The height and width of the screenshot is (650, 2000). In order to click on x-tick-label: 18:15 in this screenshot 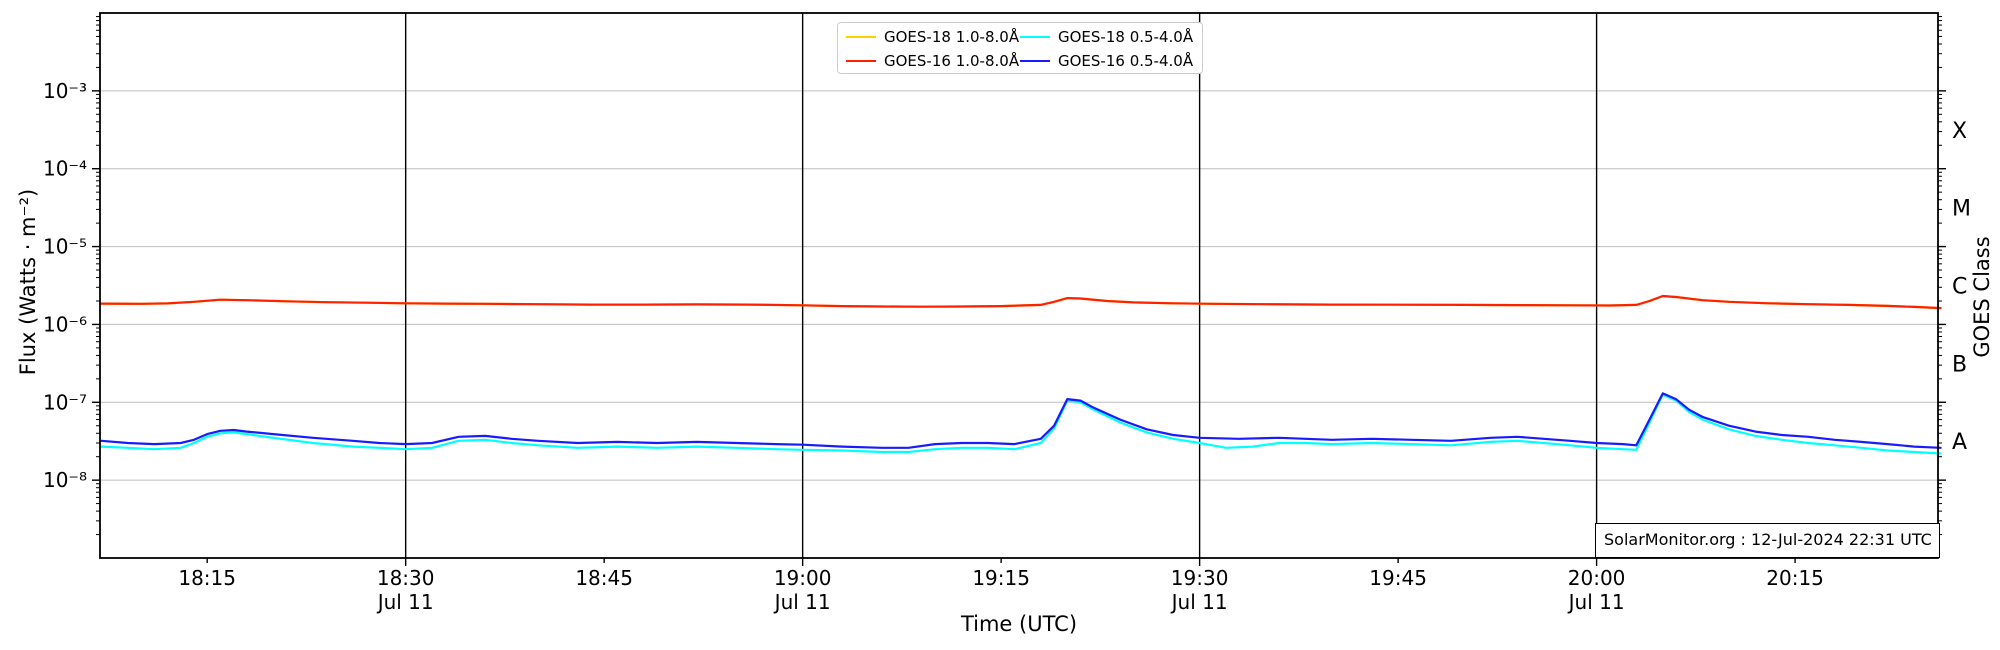, I will do `click(207, 578)`.